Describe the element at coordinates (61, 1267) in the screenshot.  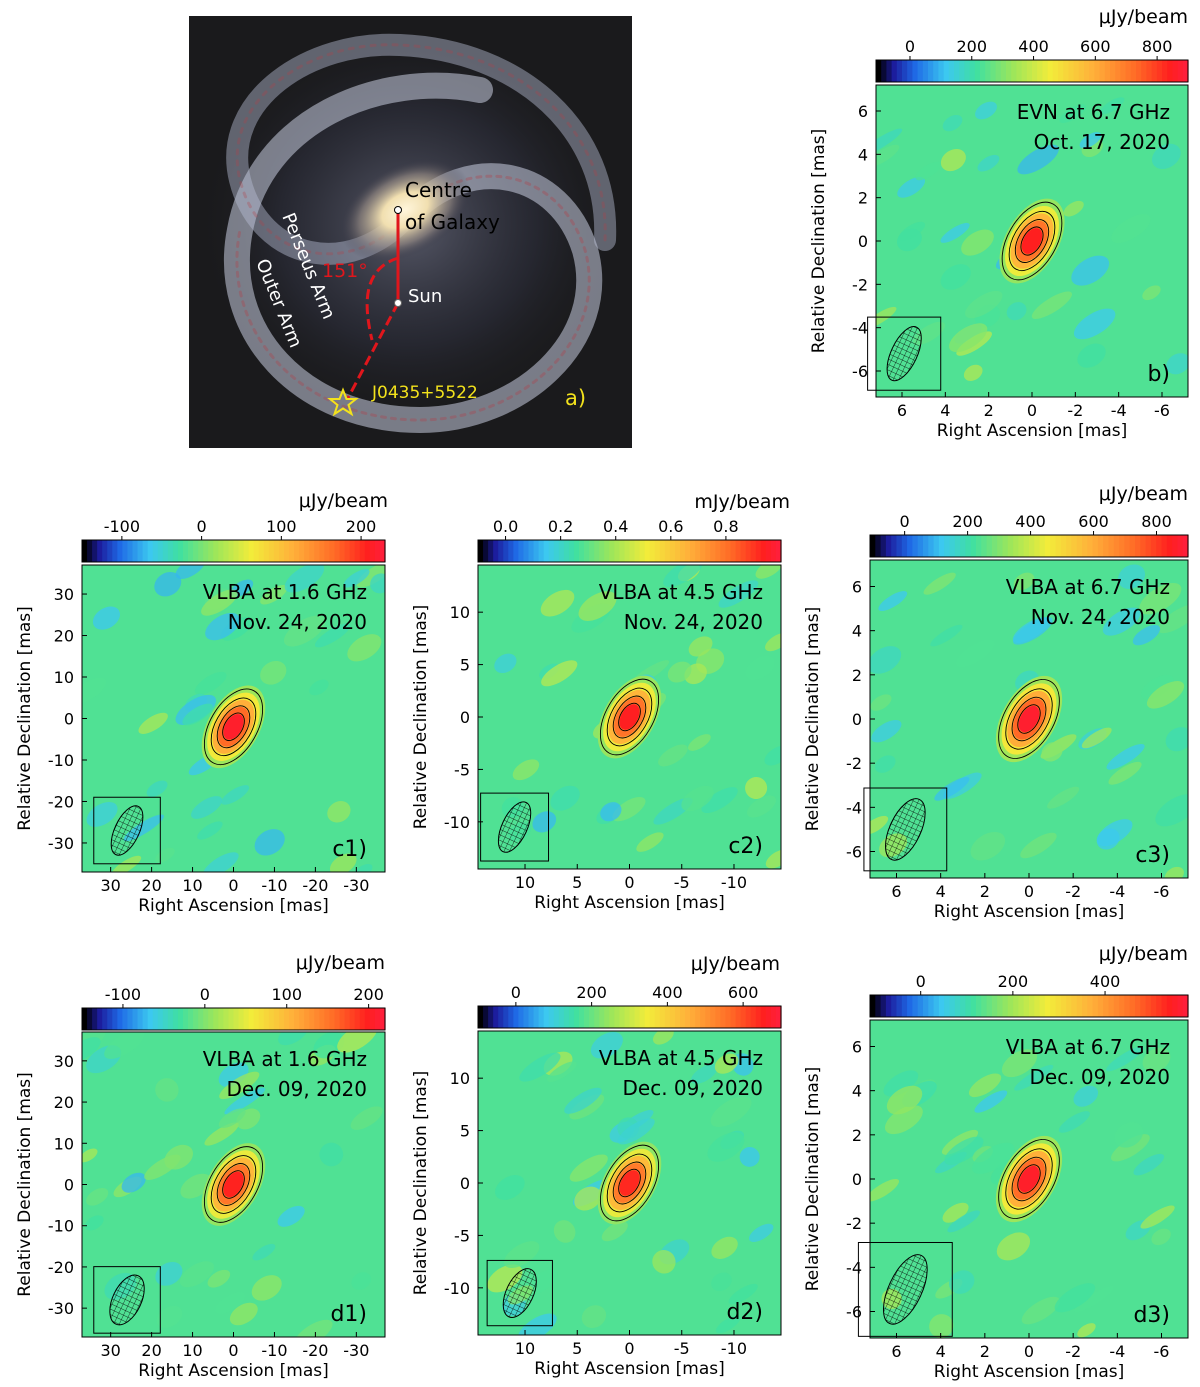
I see `y-tick-label: -20` at that location.